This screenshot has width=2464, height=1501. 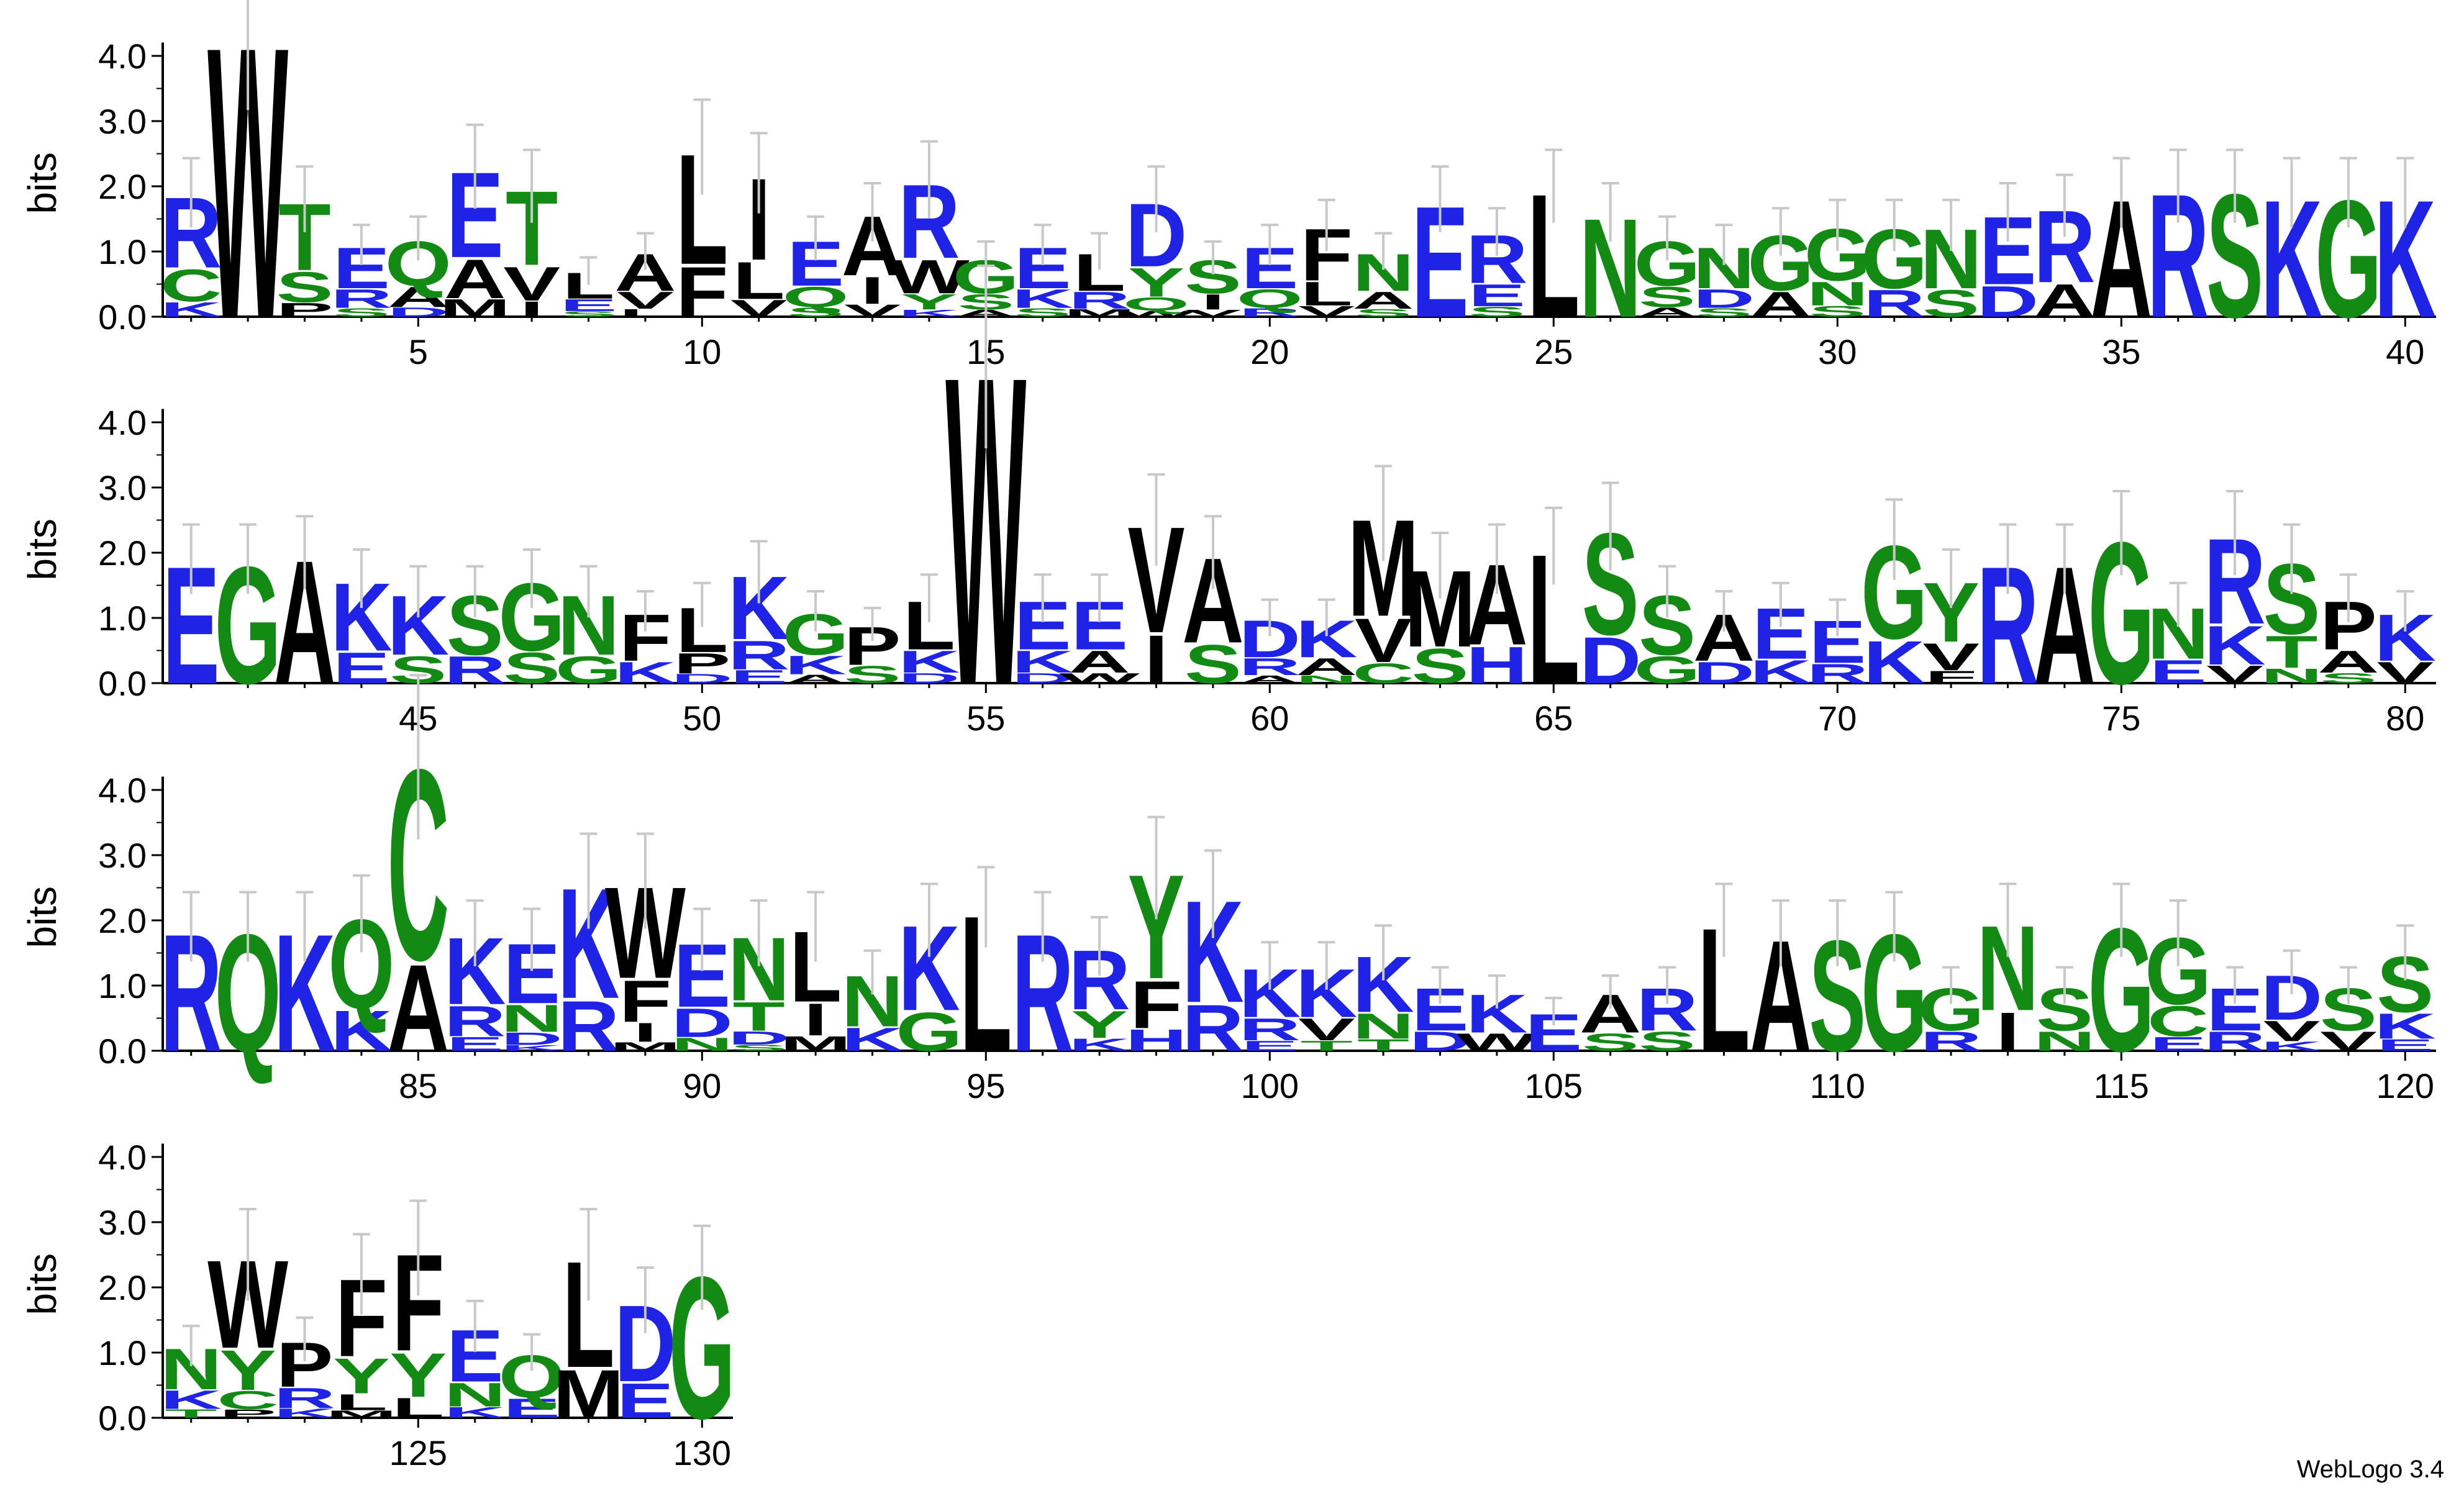 I want to click on x-tick-label: 125, so click(x=418, y=1452).